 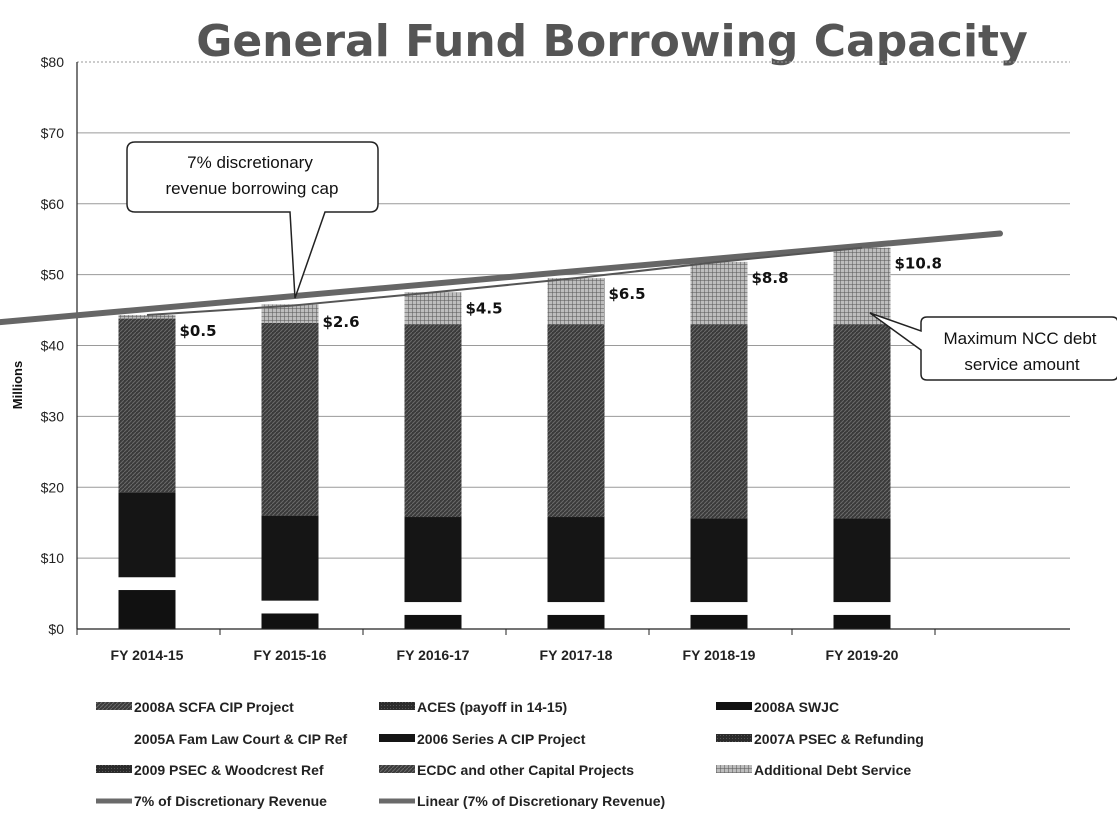 What do you see at coordinates (250, 162) in the screenshot?
I see `callout-cap-line1: 7% discretionary` at bounding box center [250, 162].